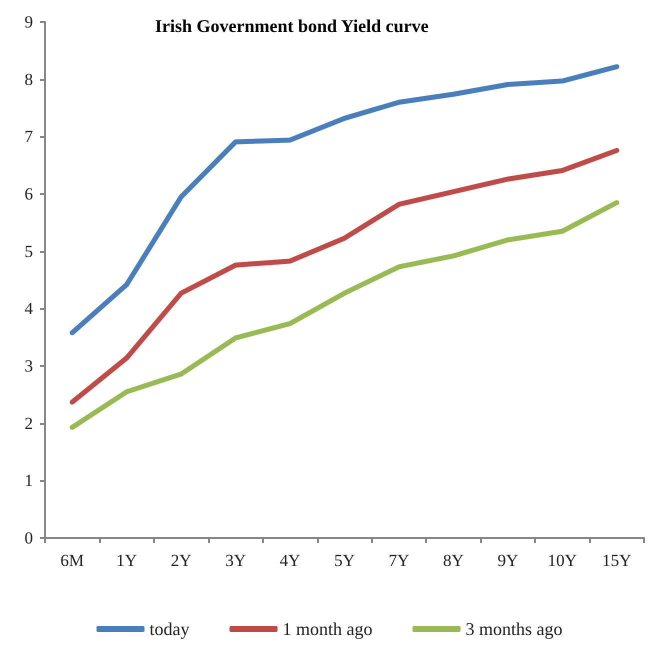  Describe the element at coordinates (127, 560) in the screenshot. I see `x-tick-label: 1Y` at that location.